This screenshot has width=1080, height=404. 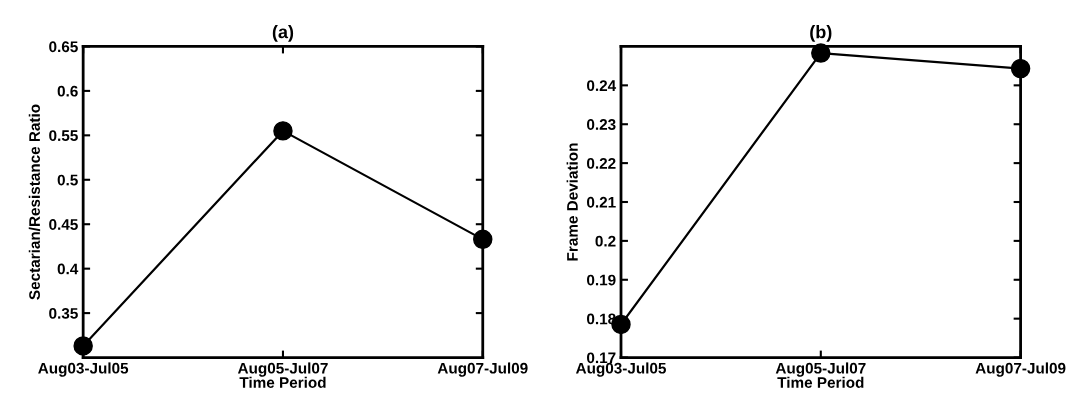 I want to click on chart-title: (b), so click(x=821, y=33).